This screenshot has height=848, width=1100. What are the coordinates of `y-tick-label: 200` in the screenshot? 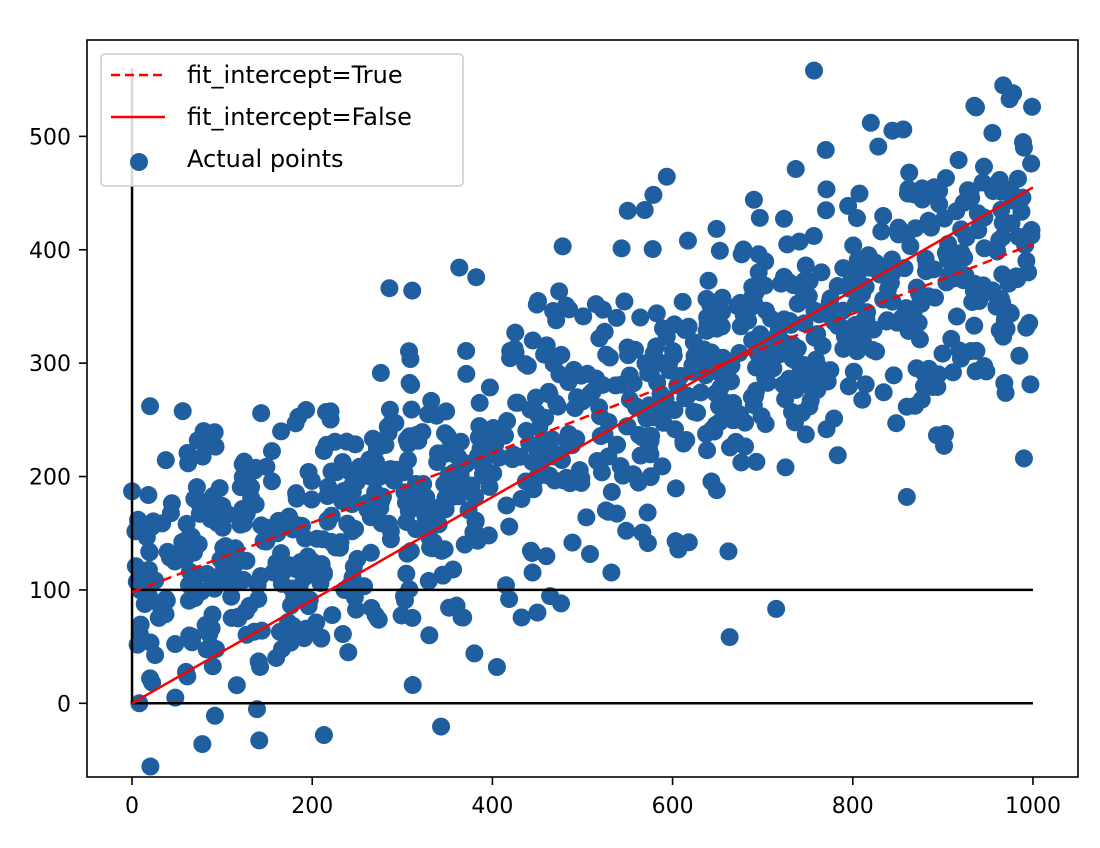 It's located at (50, 478).